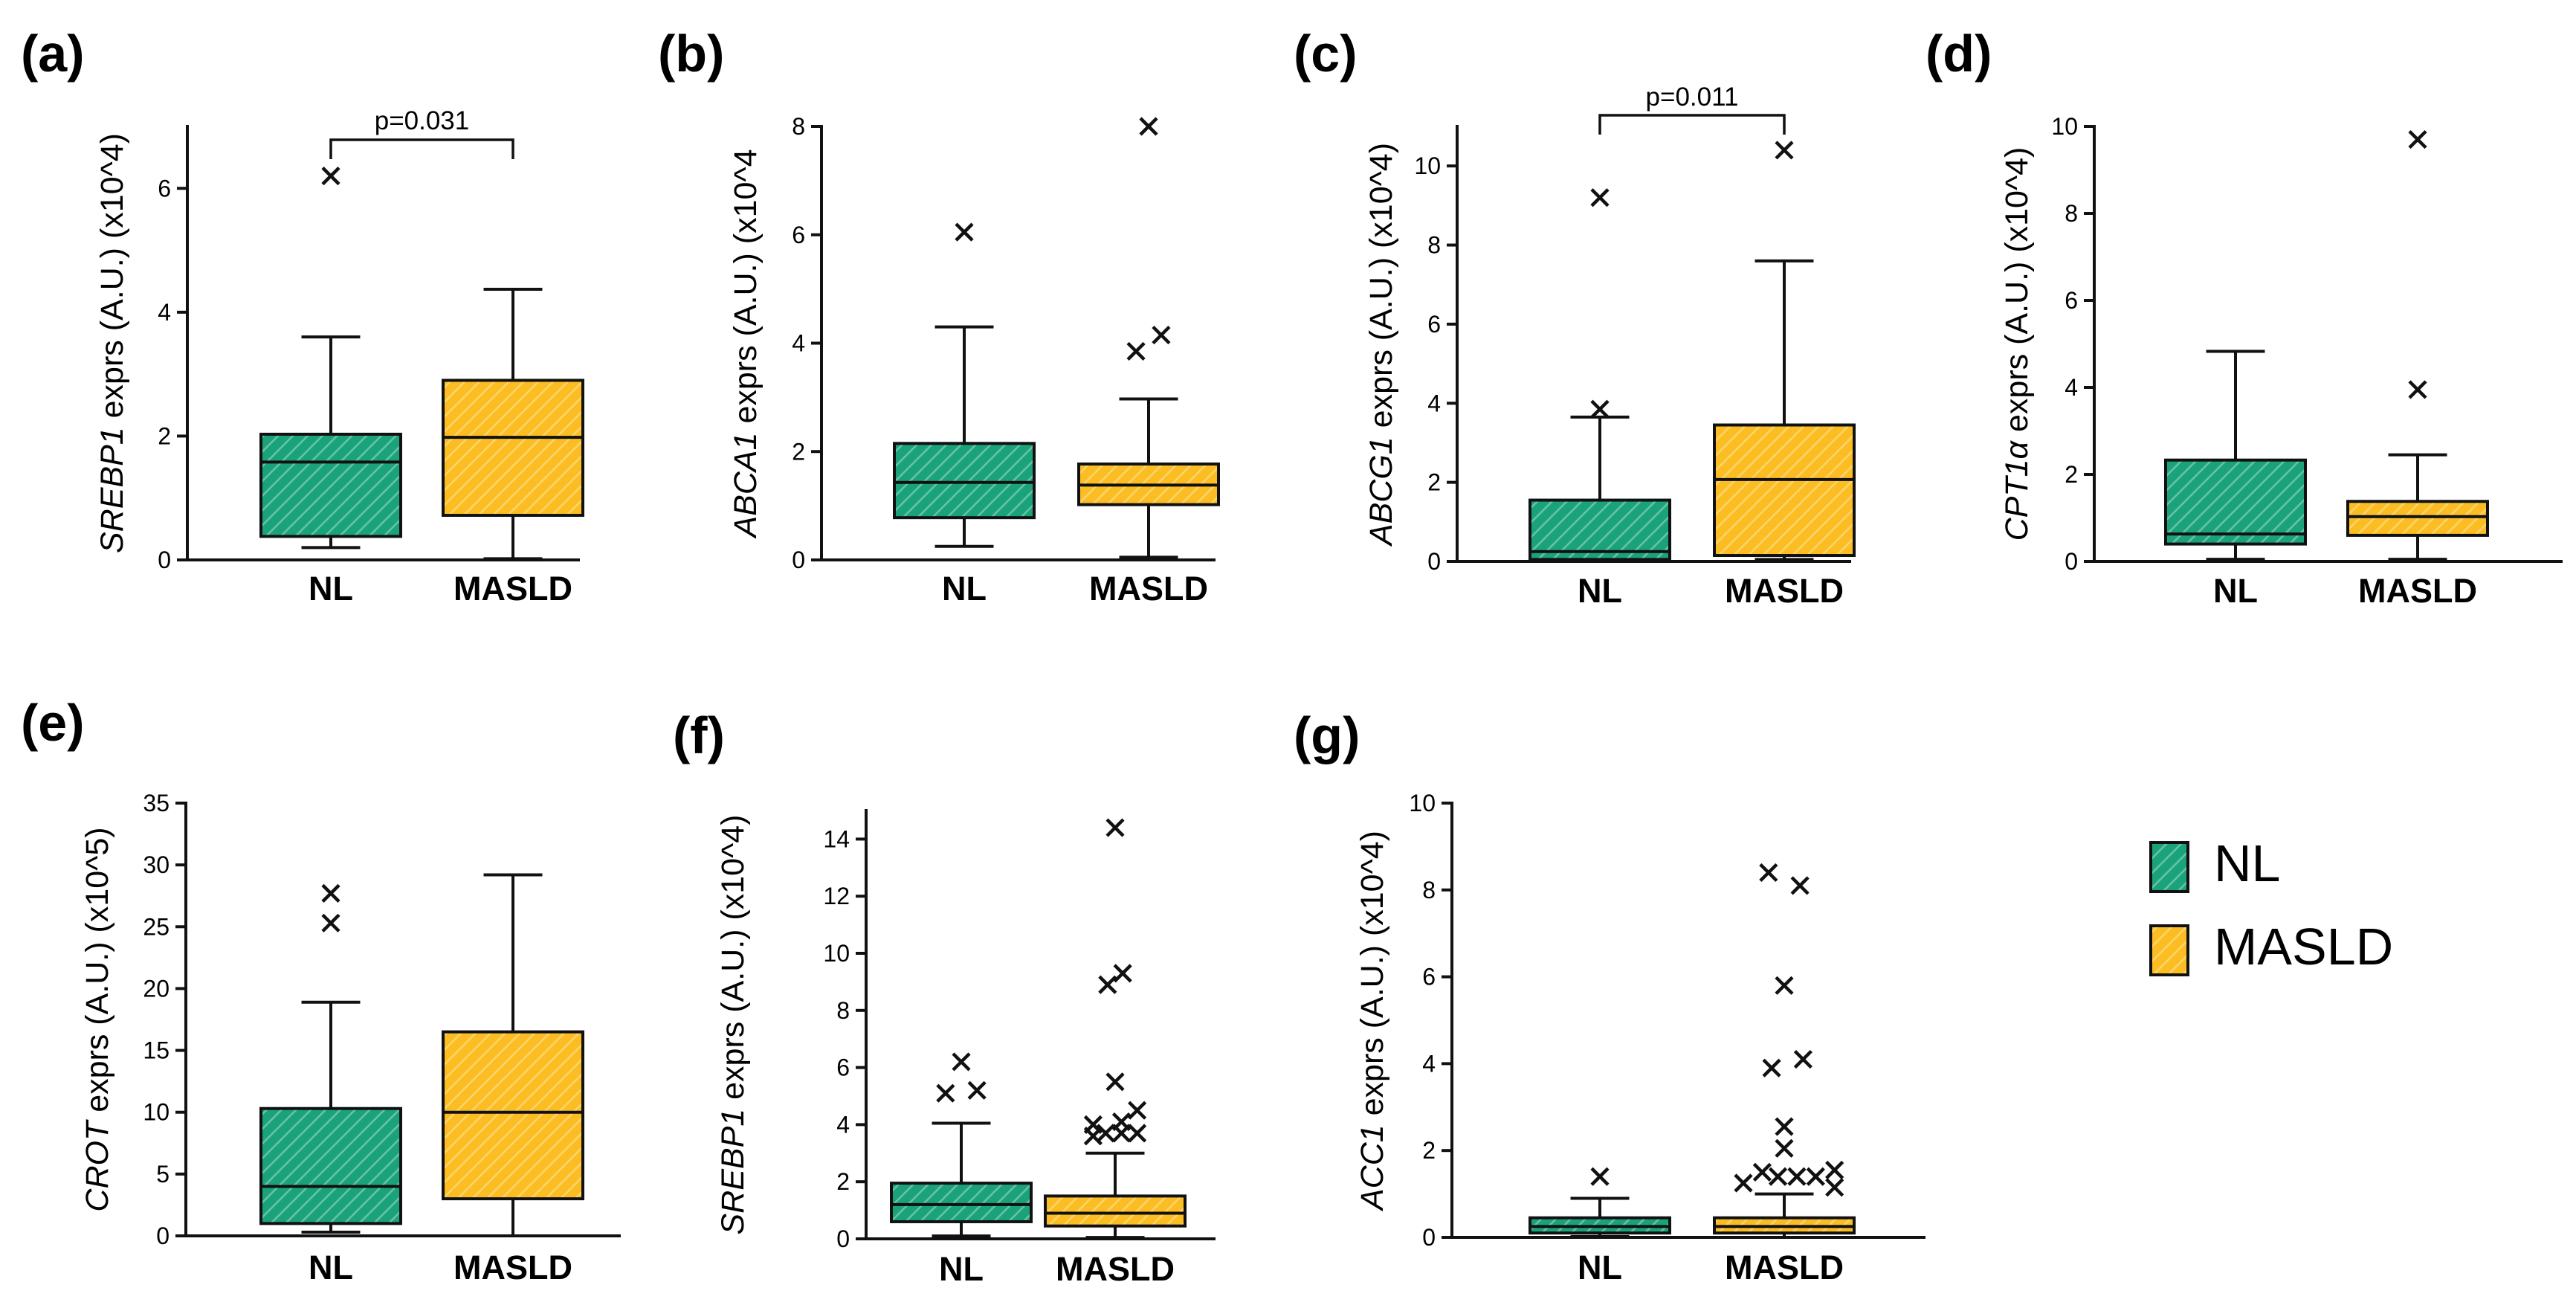  I want to click on panel-b: (b) 0 2 4 6 8 ABCA1 exprs (A.U.) (x10^4 NL MASLD, so click(939, 316).